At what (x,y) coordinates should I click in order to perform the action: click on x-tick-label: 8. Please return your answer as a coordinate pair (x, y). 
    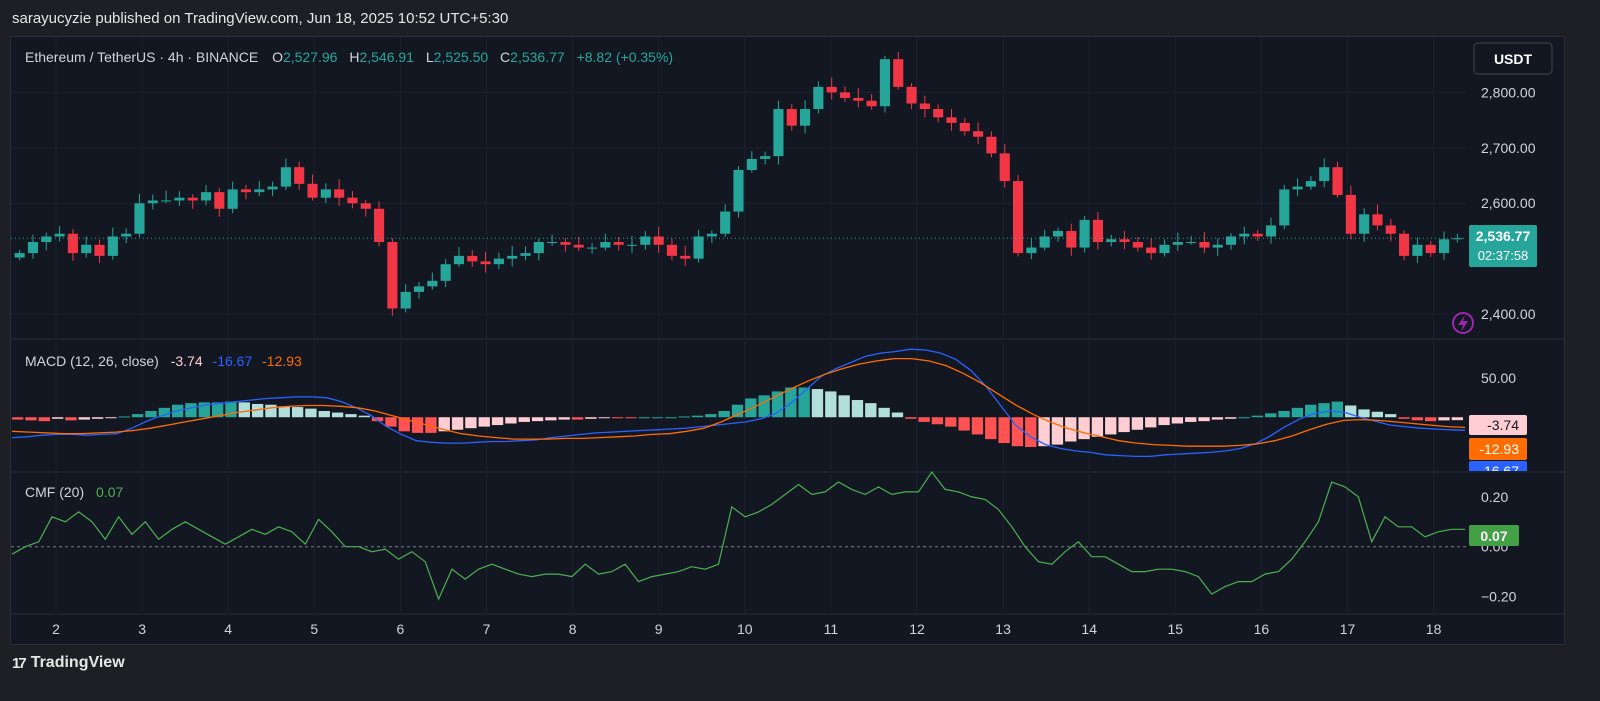
    Looking at the image, I should click on (573, 629).